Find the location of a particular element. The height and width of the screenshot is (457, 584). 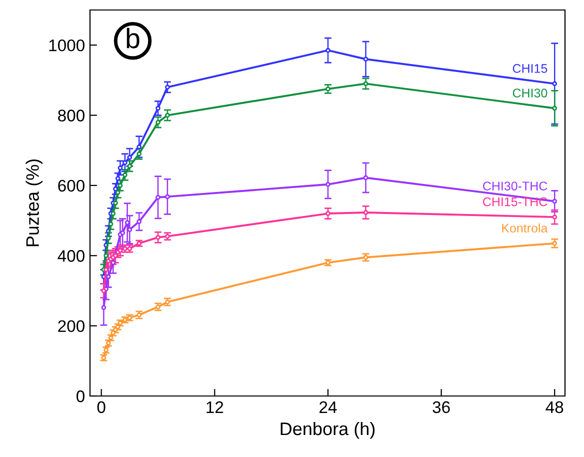

y-tick-label: 400 is located at coordinates (71, 256).